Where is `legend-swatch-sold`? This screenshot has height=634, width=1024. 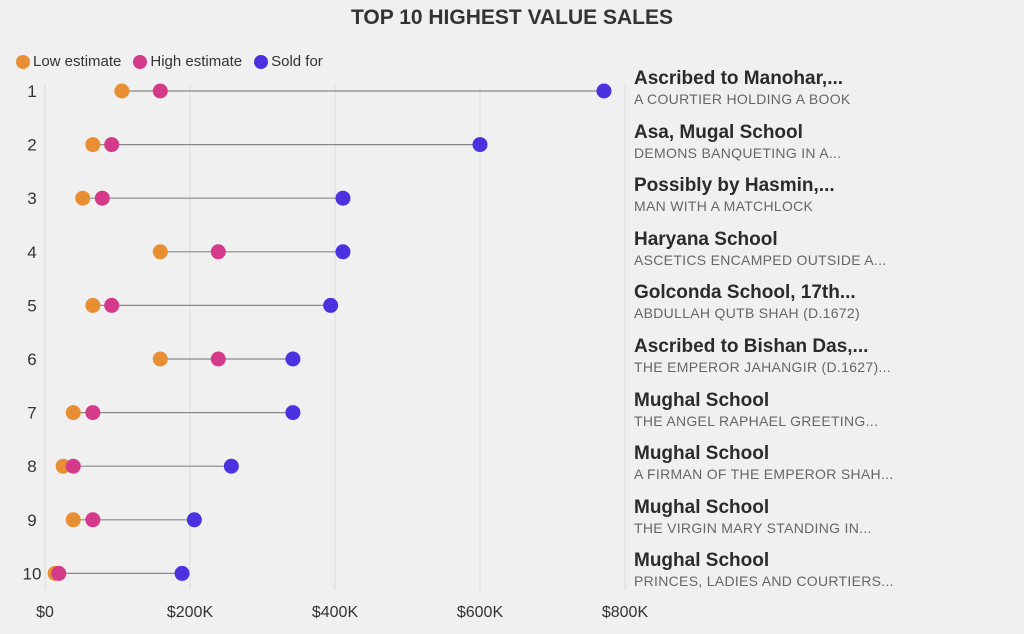 legend-swatch-sold is located at coordinates (261, 61).